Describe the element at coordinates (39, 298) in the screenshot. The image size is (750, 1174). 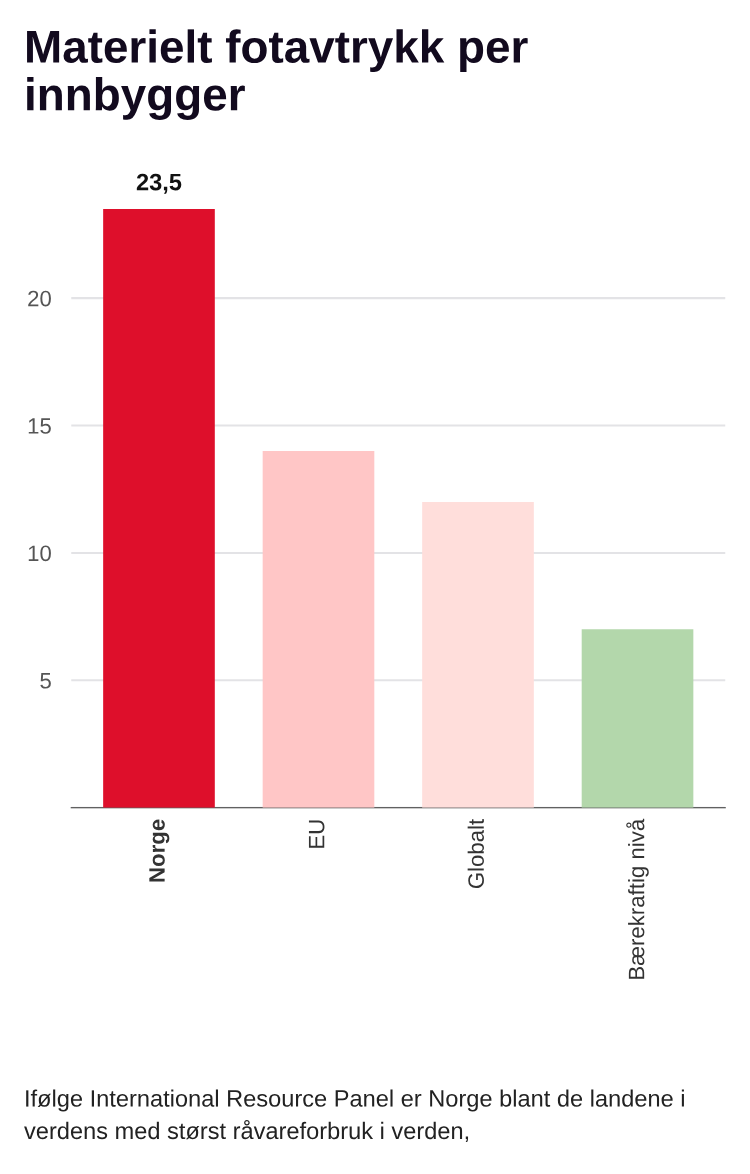
I see `y-tick-label: 20` at that location.